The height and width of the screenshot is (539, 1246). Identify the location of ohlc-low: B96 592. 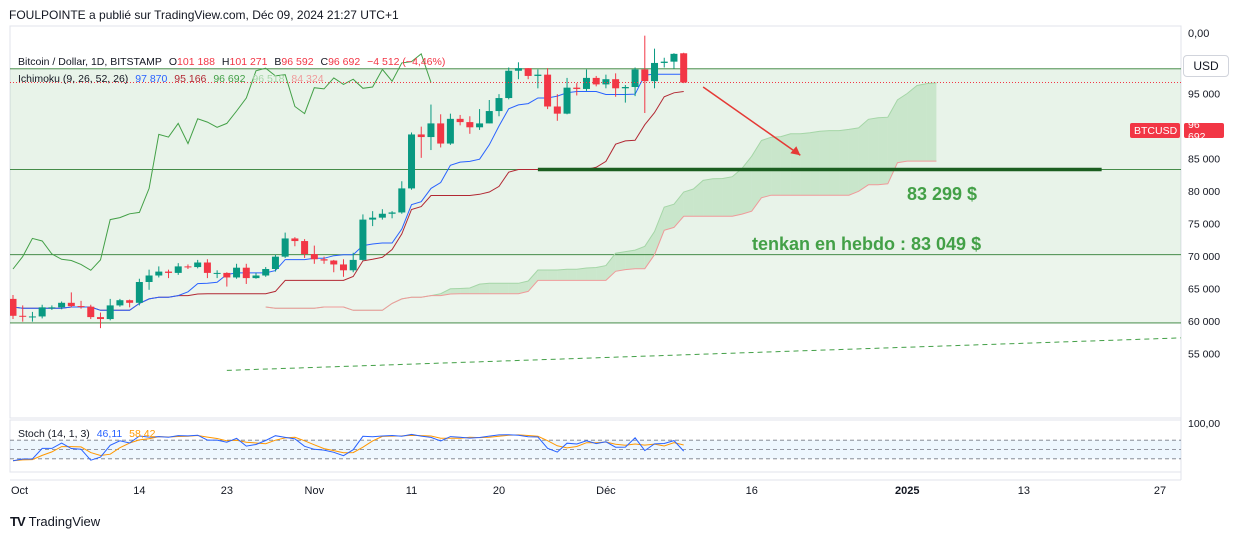
(294, 62).